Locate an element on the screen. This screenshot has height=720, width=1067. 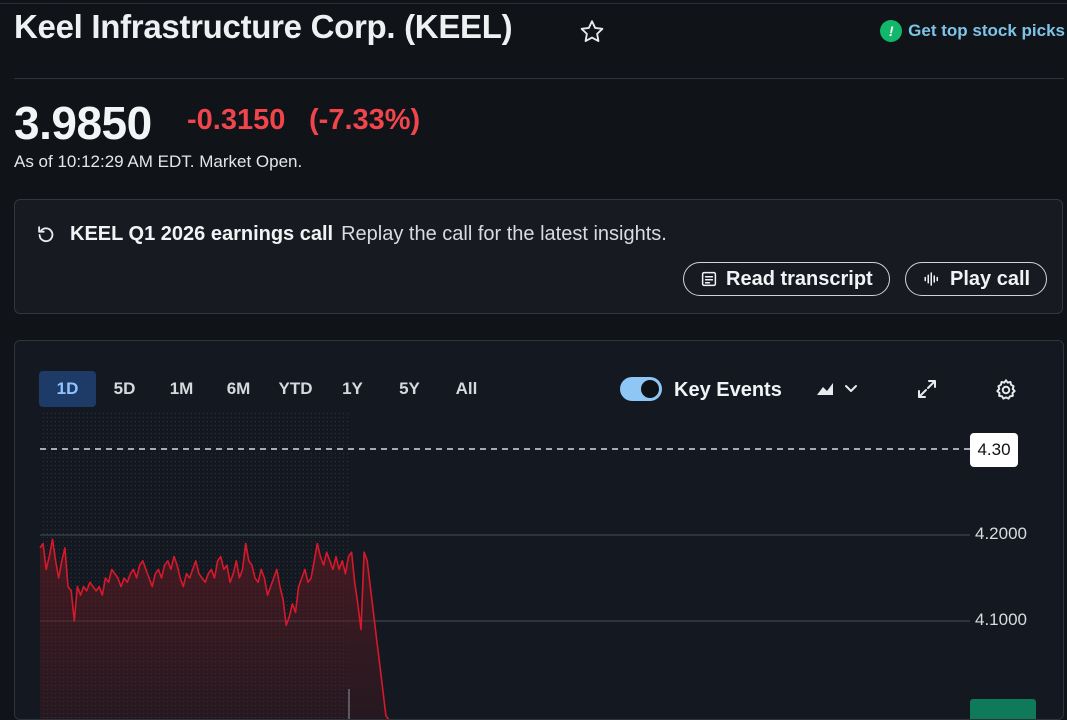
toggle-knob is located at coordinates (650, 389).